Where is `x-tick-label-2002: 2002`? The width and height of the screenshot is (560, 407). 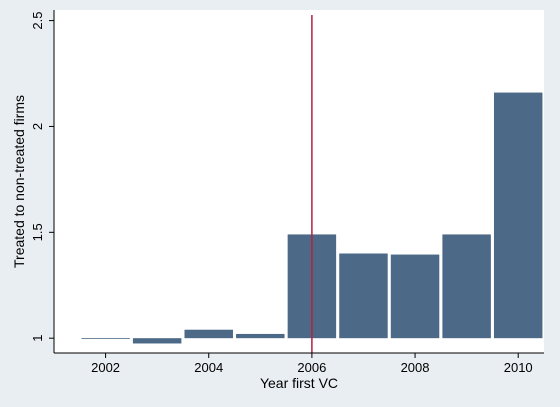 x-tick-label-2002: 2002 is located at coordinates (105, 367).